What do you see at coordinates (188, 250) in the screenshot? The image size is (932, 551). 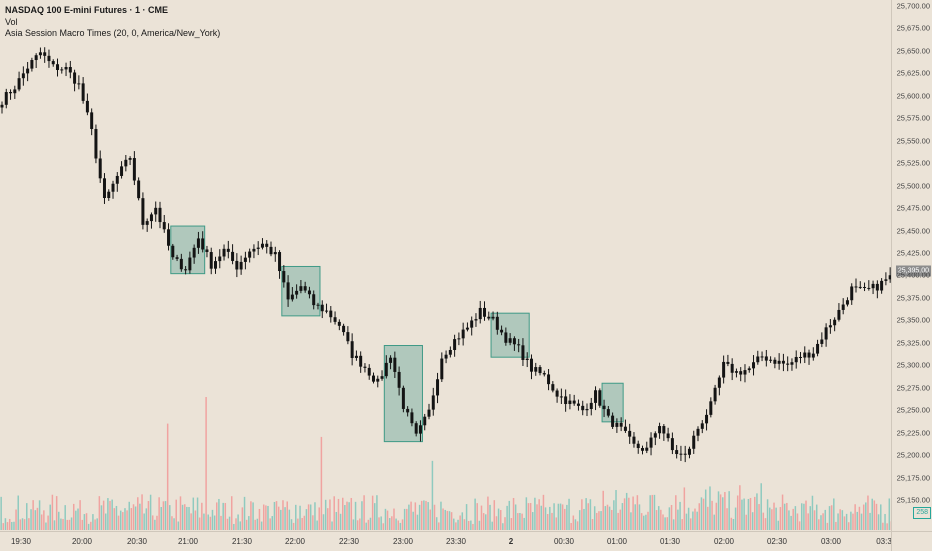 I see `macro-time-box` at bounding box center [188, 250].